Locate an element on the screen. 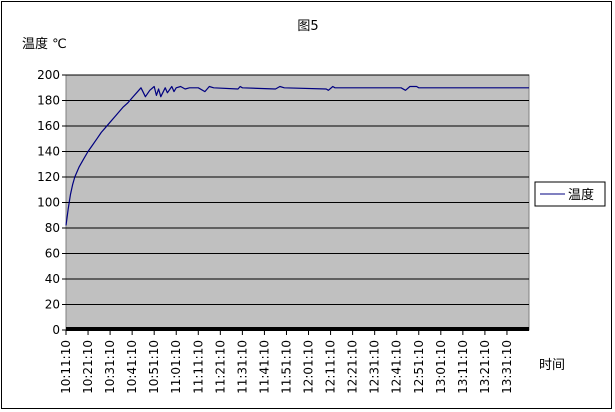 The height and width of the screenshot is (412, 615). x-tick-label: 10:11:10 is located at coordinates (66, 367).